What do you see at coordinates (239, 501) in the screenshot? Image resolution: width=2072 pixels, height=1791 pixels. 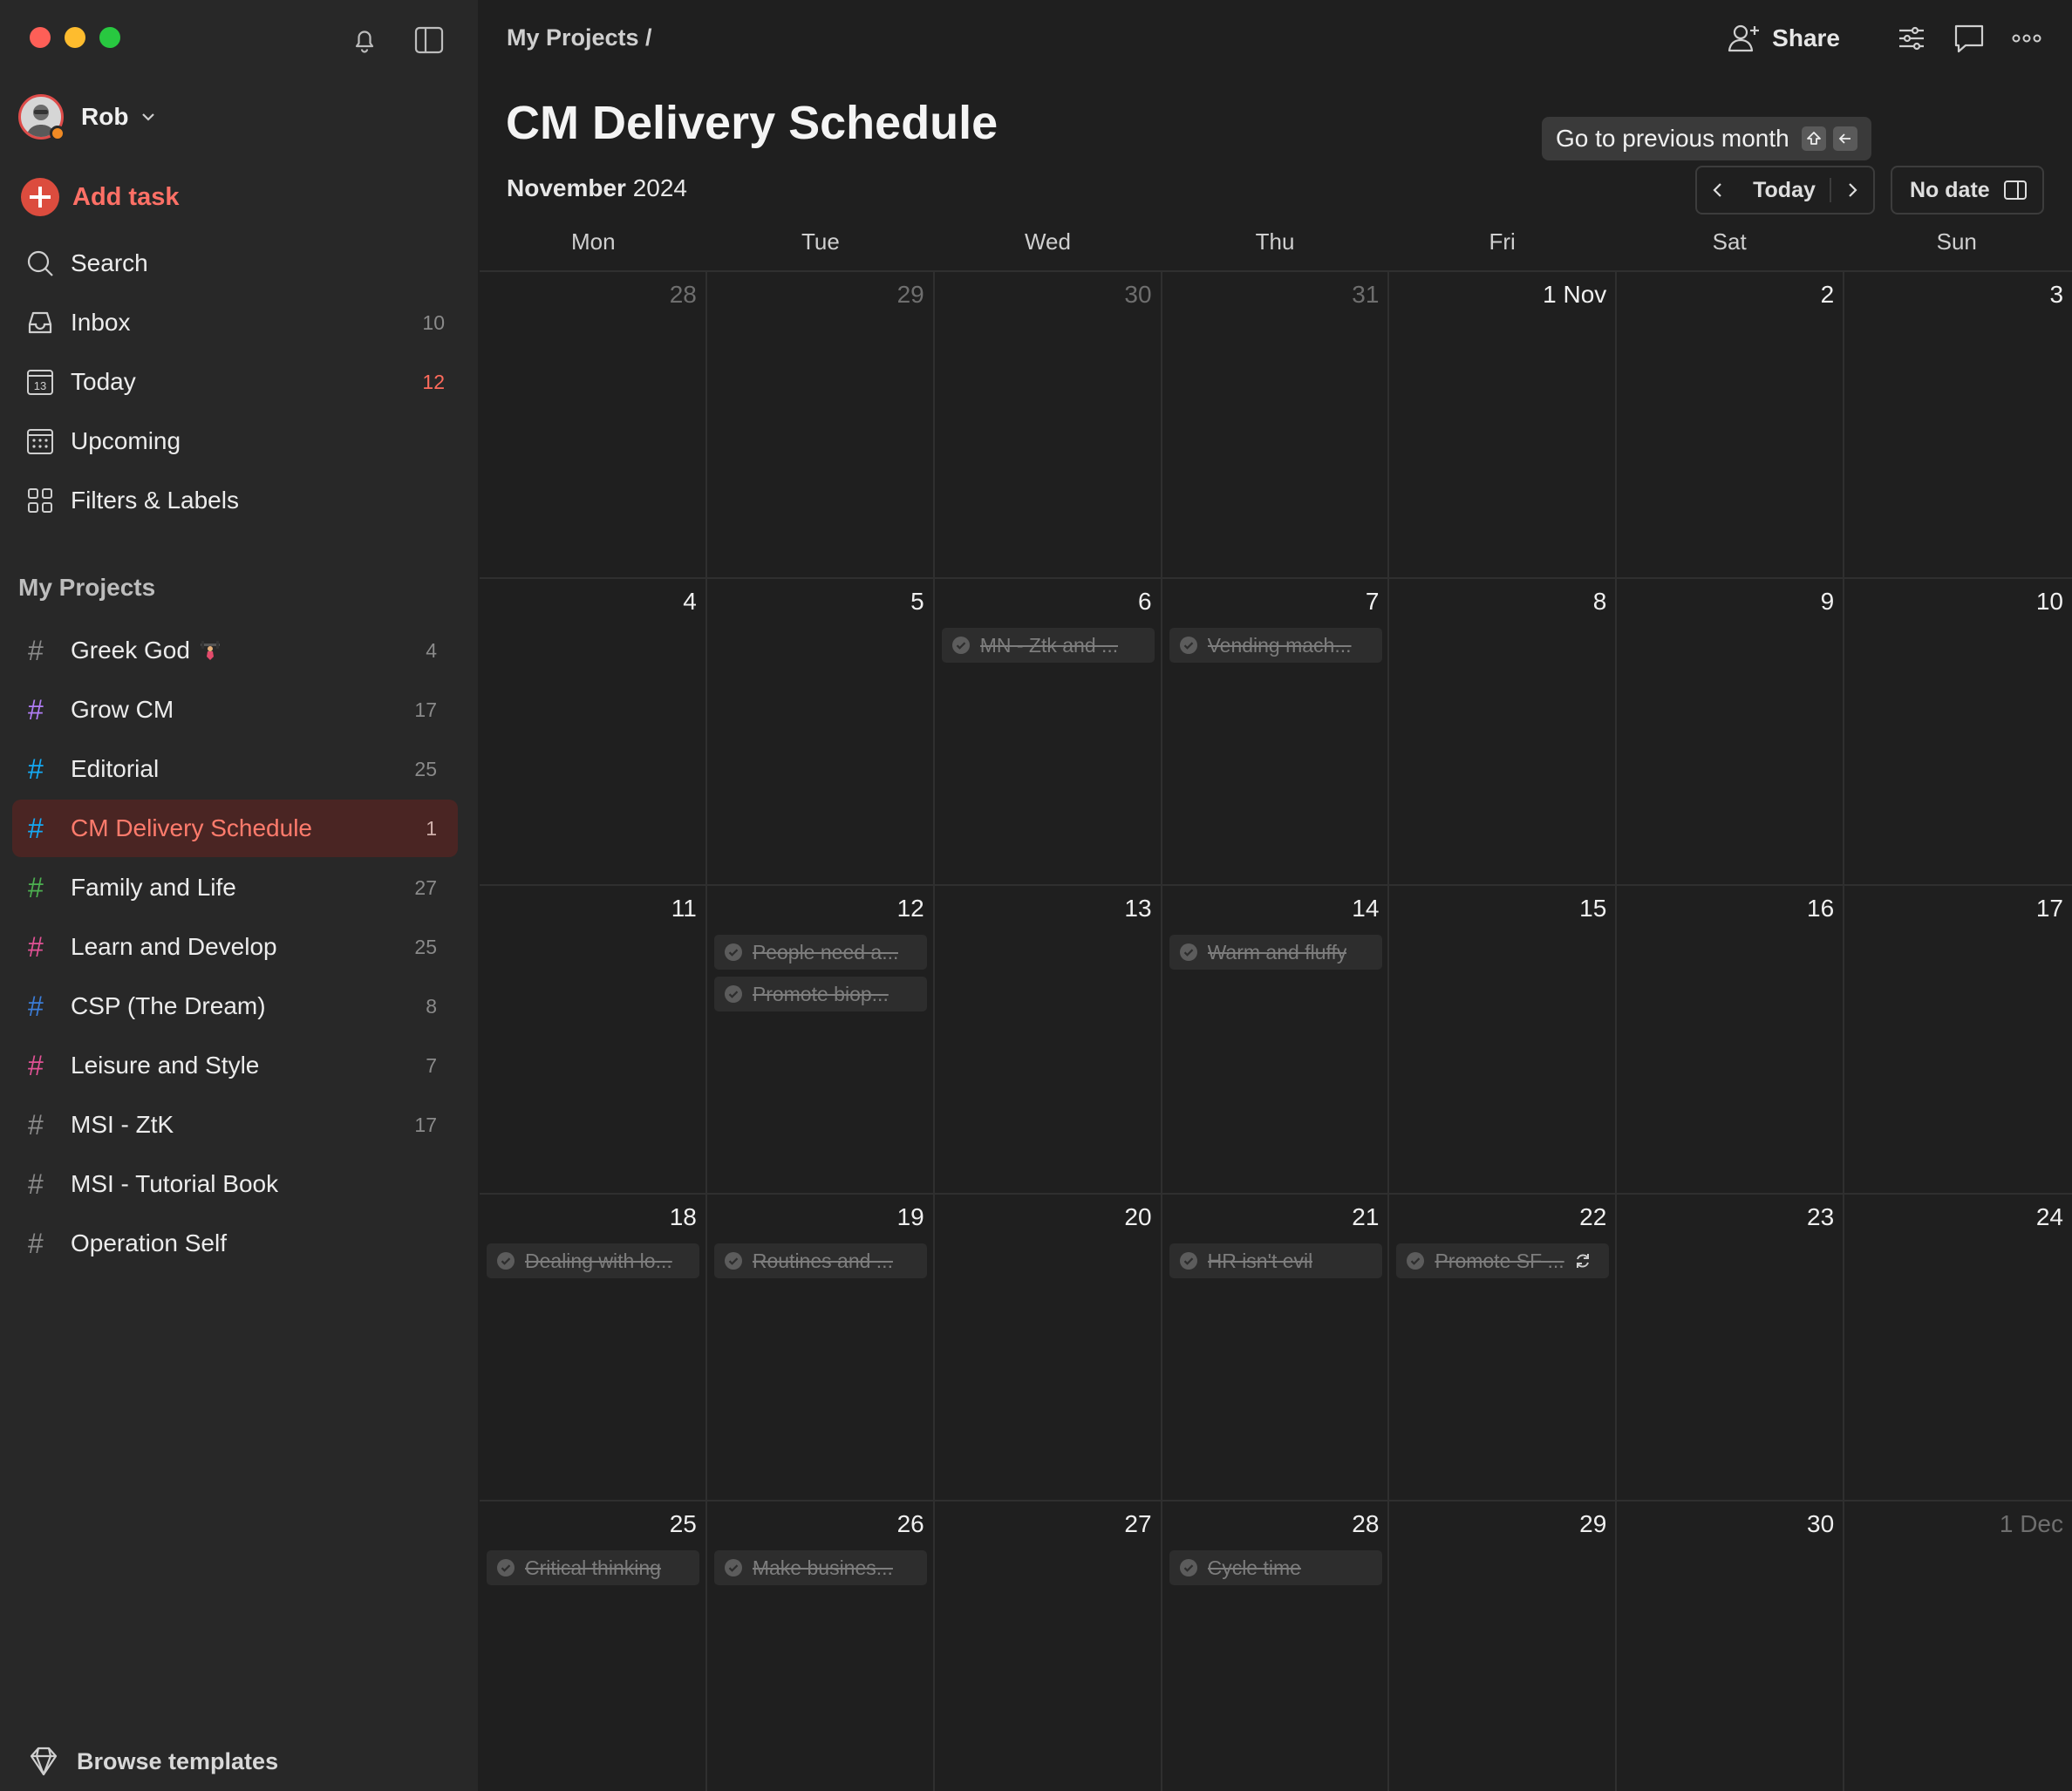 I see `sidebar-item-filters-labels: Filters & Labels` at bounding box center [239, 501].